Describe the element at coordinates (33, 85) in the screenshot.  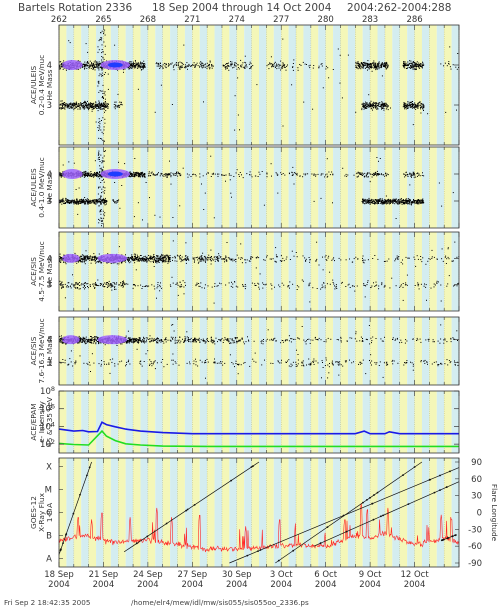
I see `y-axis-label: ACE/ULEIS` at that location.